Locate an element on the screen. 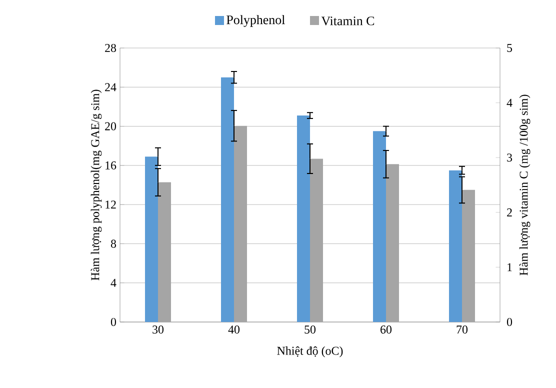 The width and height of the screenshot is (556, 388). y-tick-label: 0 is located at coordinates (113, 322).